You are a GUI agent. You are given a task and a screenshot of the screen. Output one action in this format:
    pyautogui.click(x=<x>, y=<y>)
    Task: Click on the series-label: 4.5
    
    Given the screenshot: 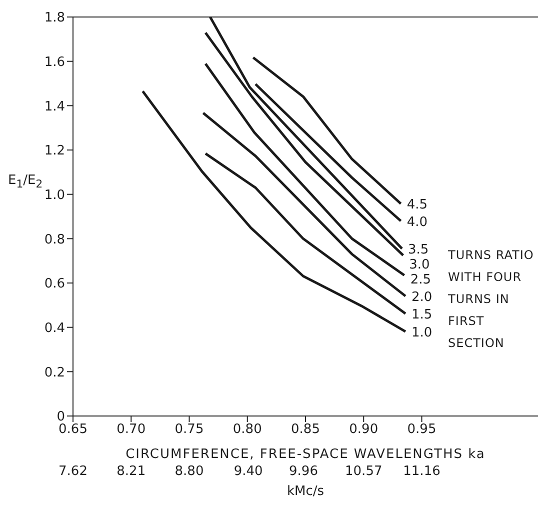 What is the action you would take?
    pyautogui.click(x=417, y=205)
    